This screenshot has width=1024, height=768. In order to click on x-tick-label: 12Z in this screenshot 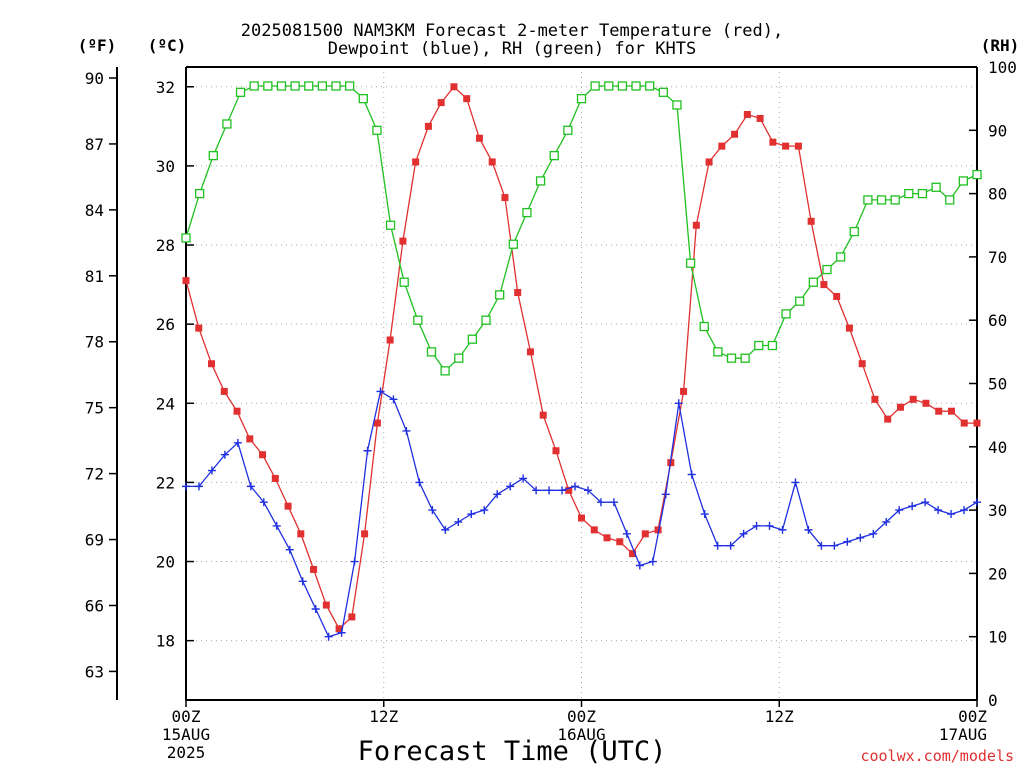, I will do `click(779, 716)`.